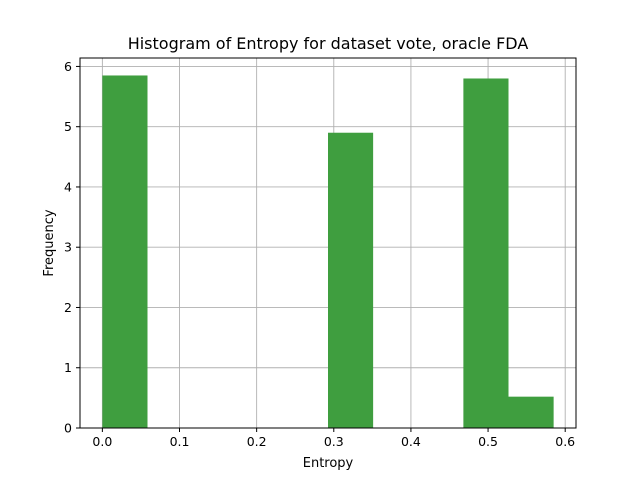  What do you see at coordinates (488, 441) in the screenshot?
I see `x-tick-label: 0.5` at bounding box center [488, 441].